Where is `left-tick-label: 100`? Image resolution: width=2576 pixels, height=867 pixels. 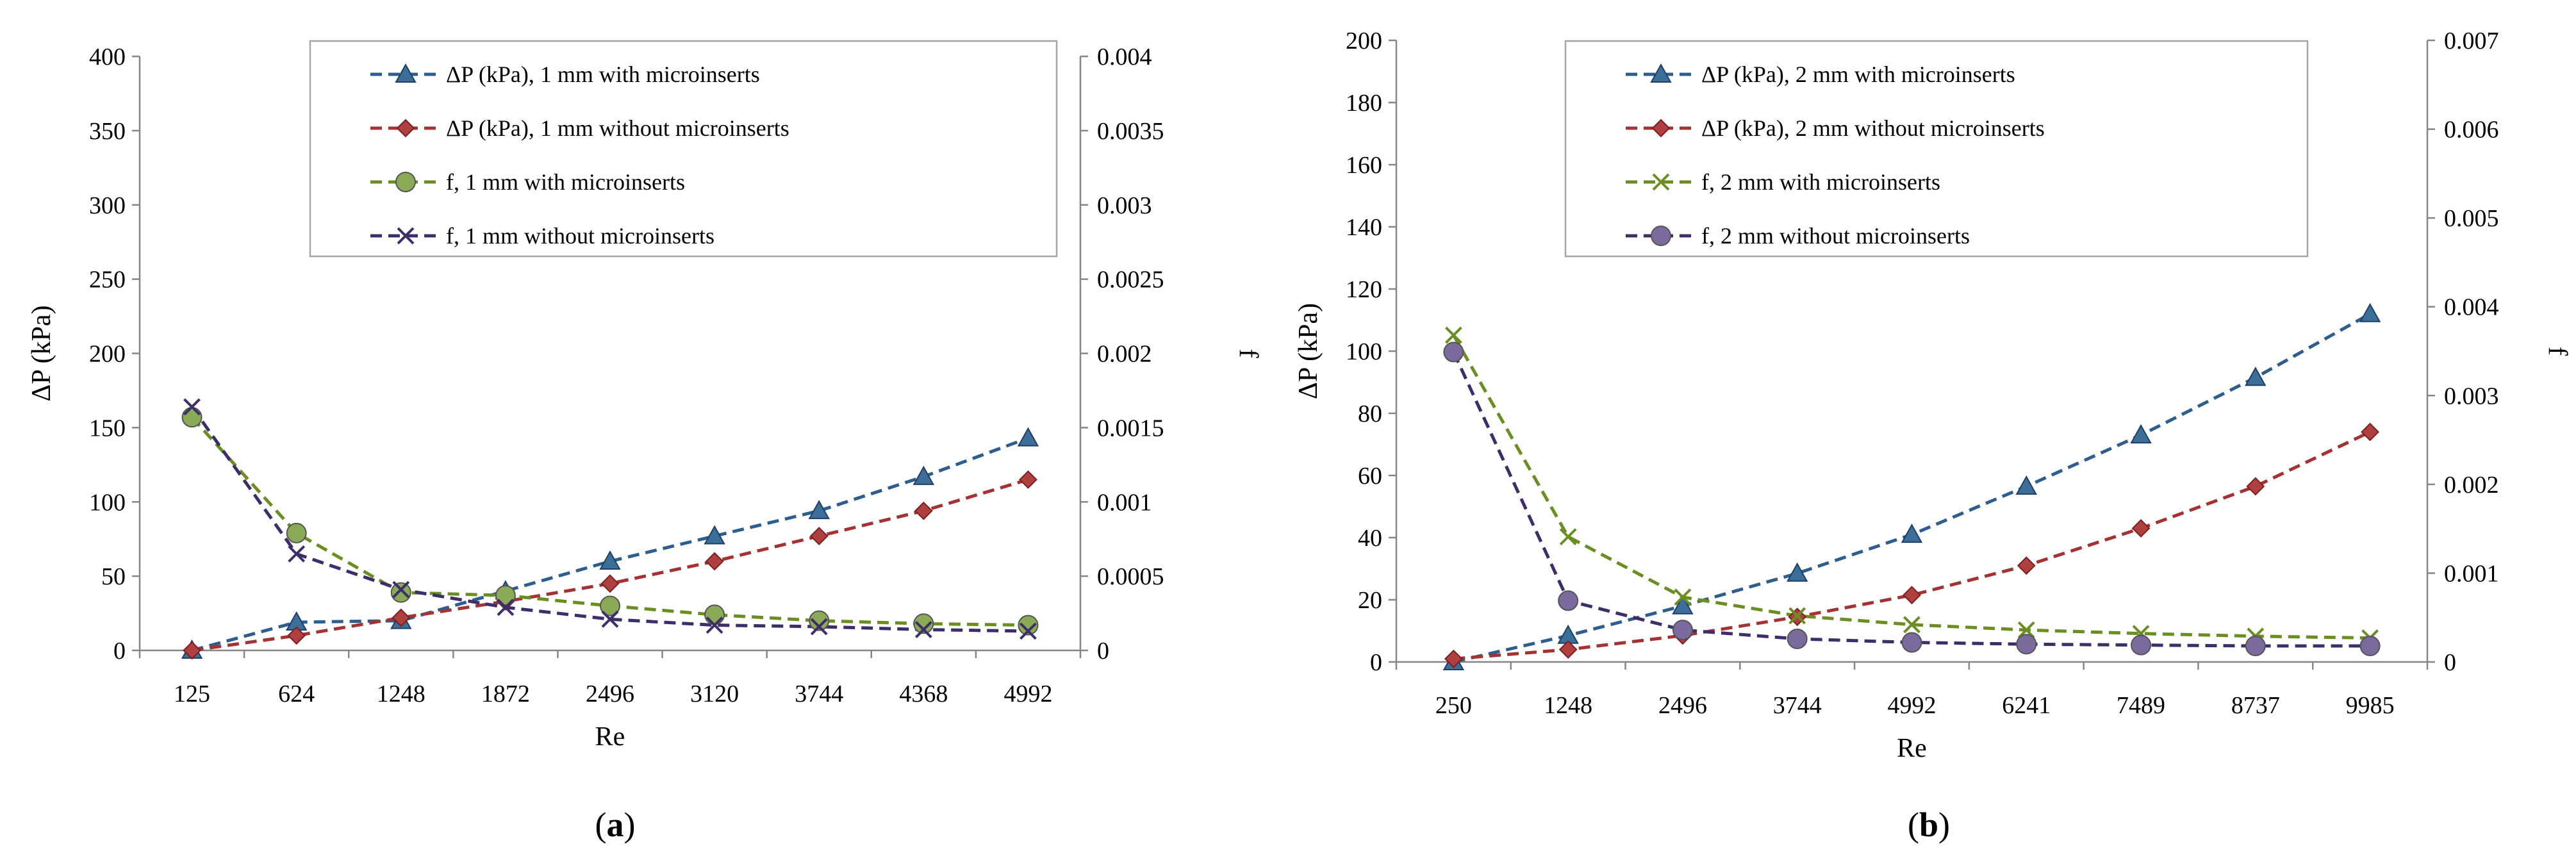 left-tick-label: 100 is located at coordinates (107, 502).